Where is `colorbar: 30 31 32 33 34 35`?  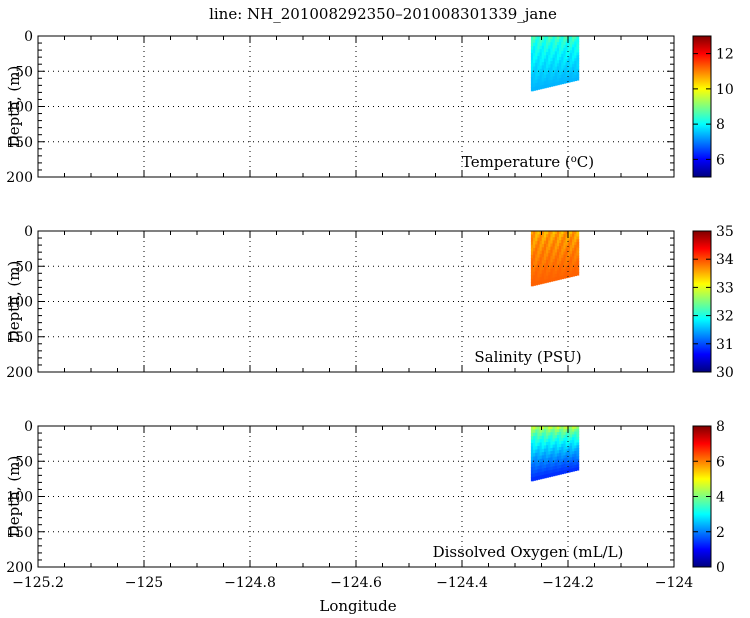
colorbar: 30 31 32 33 34 35 is located at coordinates (713, 302).